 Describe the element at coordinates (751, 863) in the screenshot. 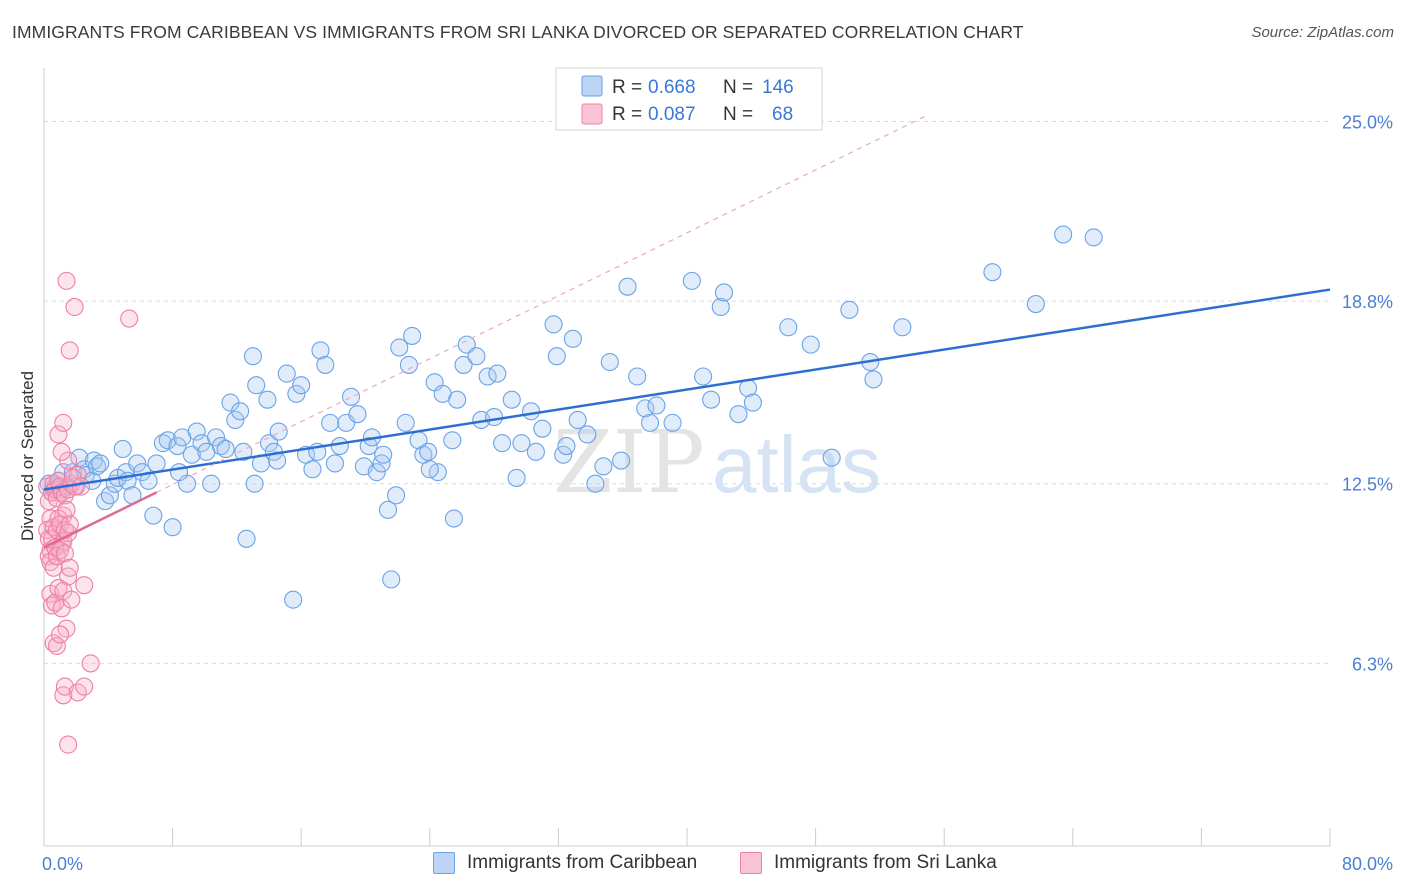

I see `legend-swatch-srilanka-bottom` at that location.